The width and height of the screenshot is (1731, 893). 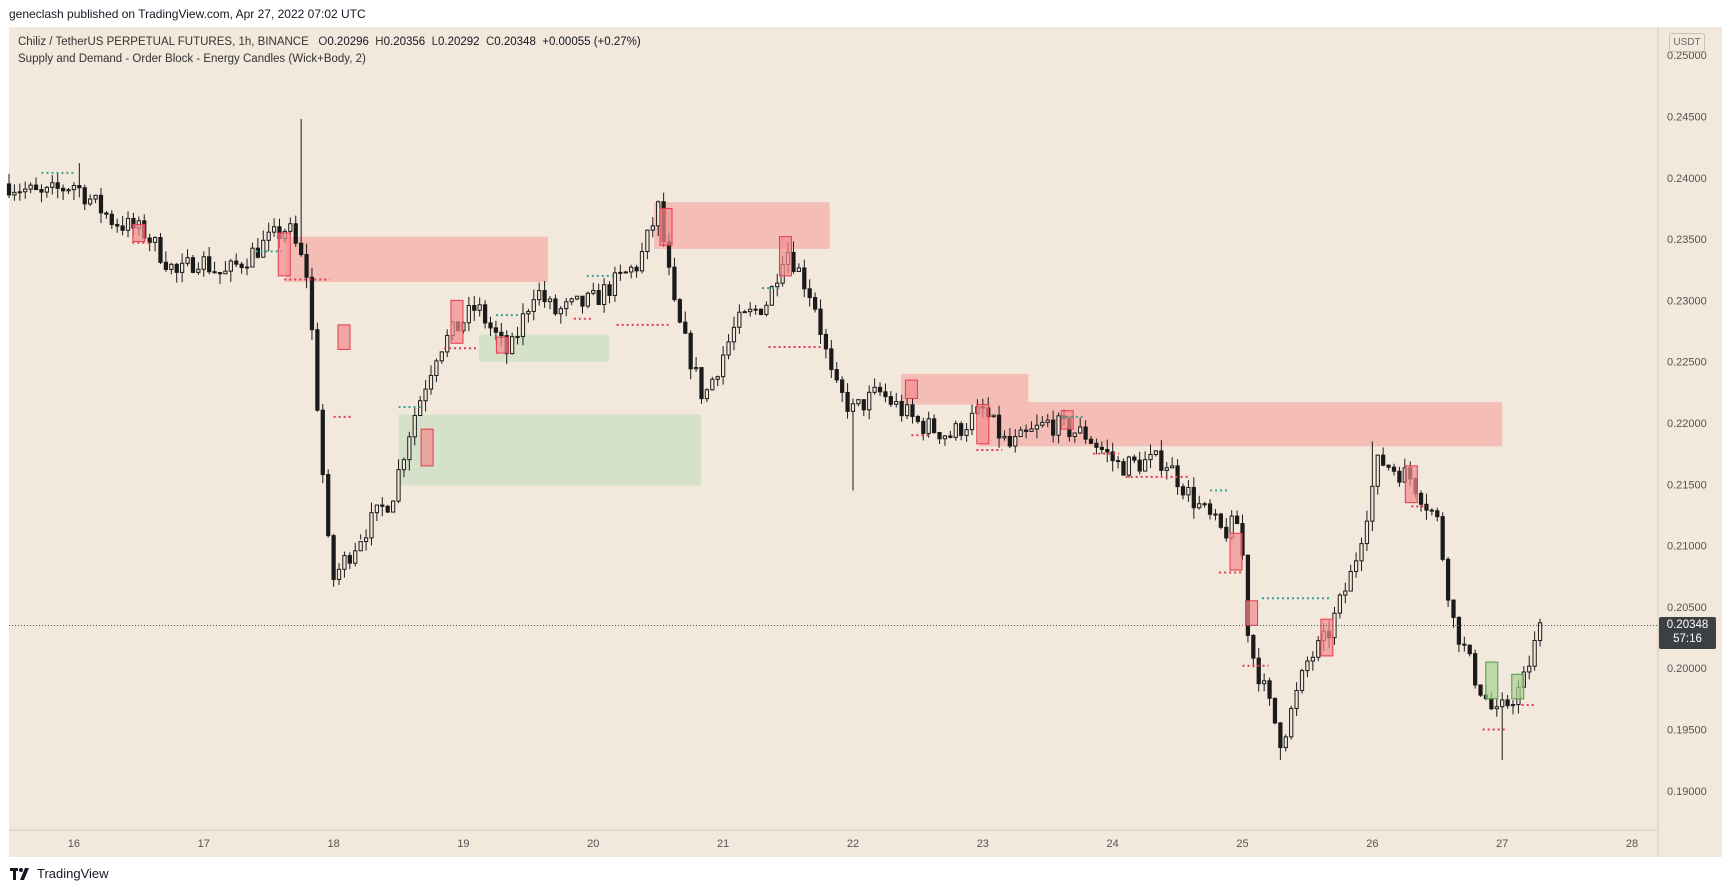 I want to click on time-tick-label-4: 20, so click(x=593, y=844).